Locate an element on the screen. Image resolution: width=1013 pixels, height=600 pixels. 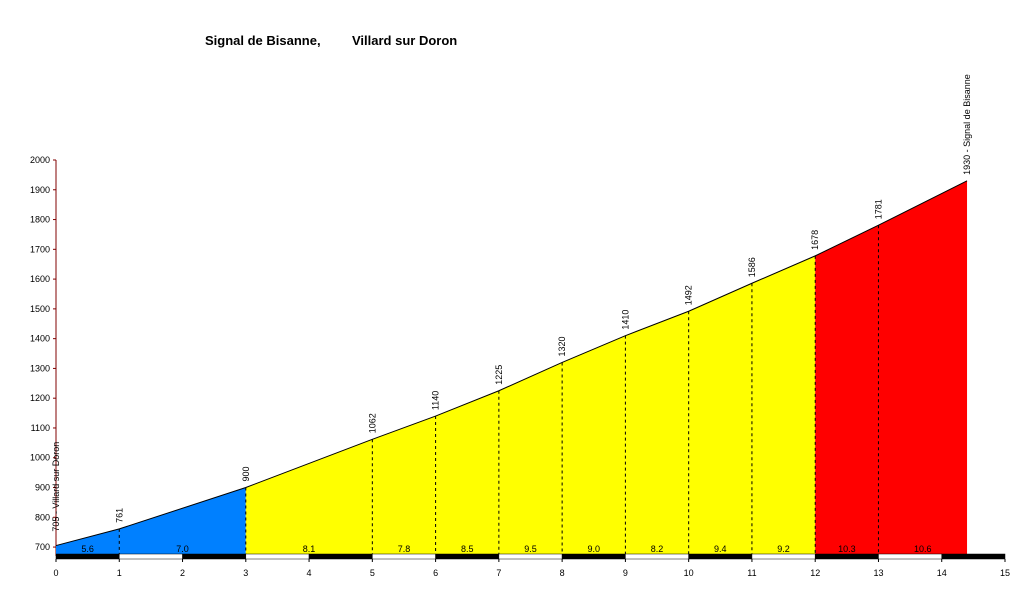
elevation-label: 705 - Villard sur Doron is located at coordinates (56, 487).